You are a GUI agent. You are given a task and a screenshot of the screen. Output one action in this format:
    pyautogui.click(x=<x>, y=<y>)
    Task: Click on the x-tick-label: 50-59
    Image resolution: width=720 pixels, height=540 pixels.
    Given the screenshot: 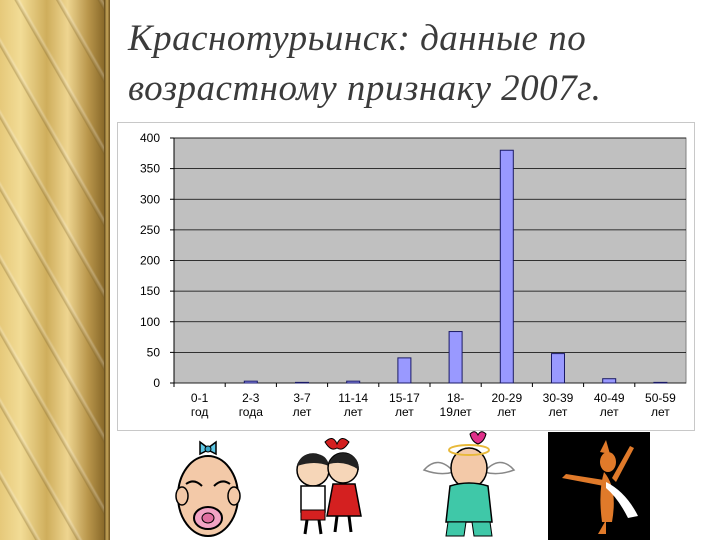 What is the action you would take?
    pyautogui.click(x=660, y=398)
    